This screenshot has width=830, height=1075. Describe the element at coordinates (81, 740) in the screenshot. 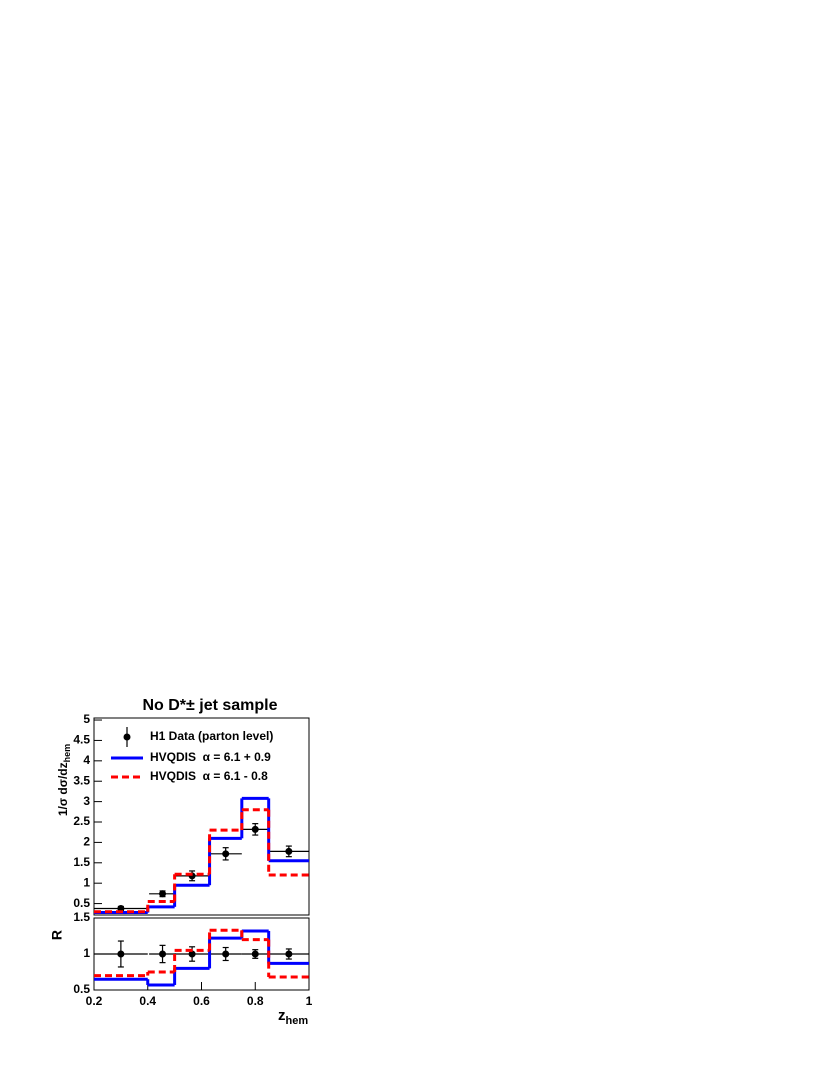

I see `y-tick-label: 4.5` at that location.